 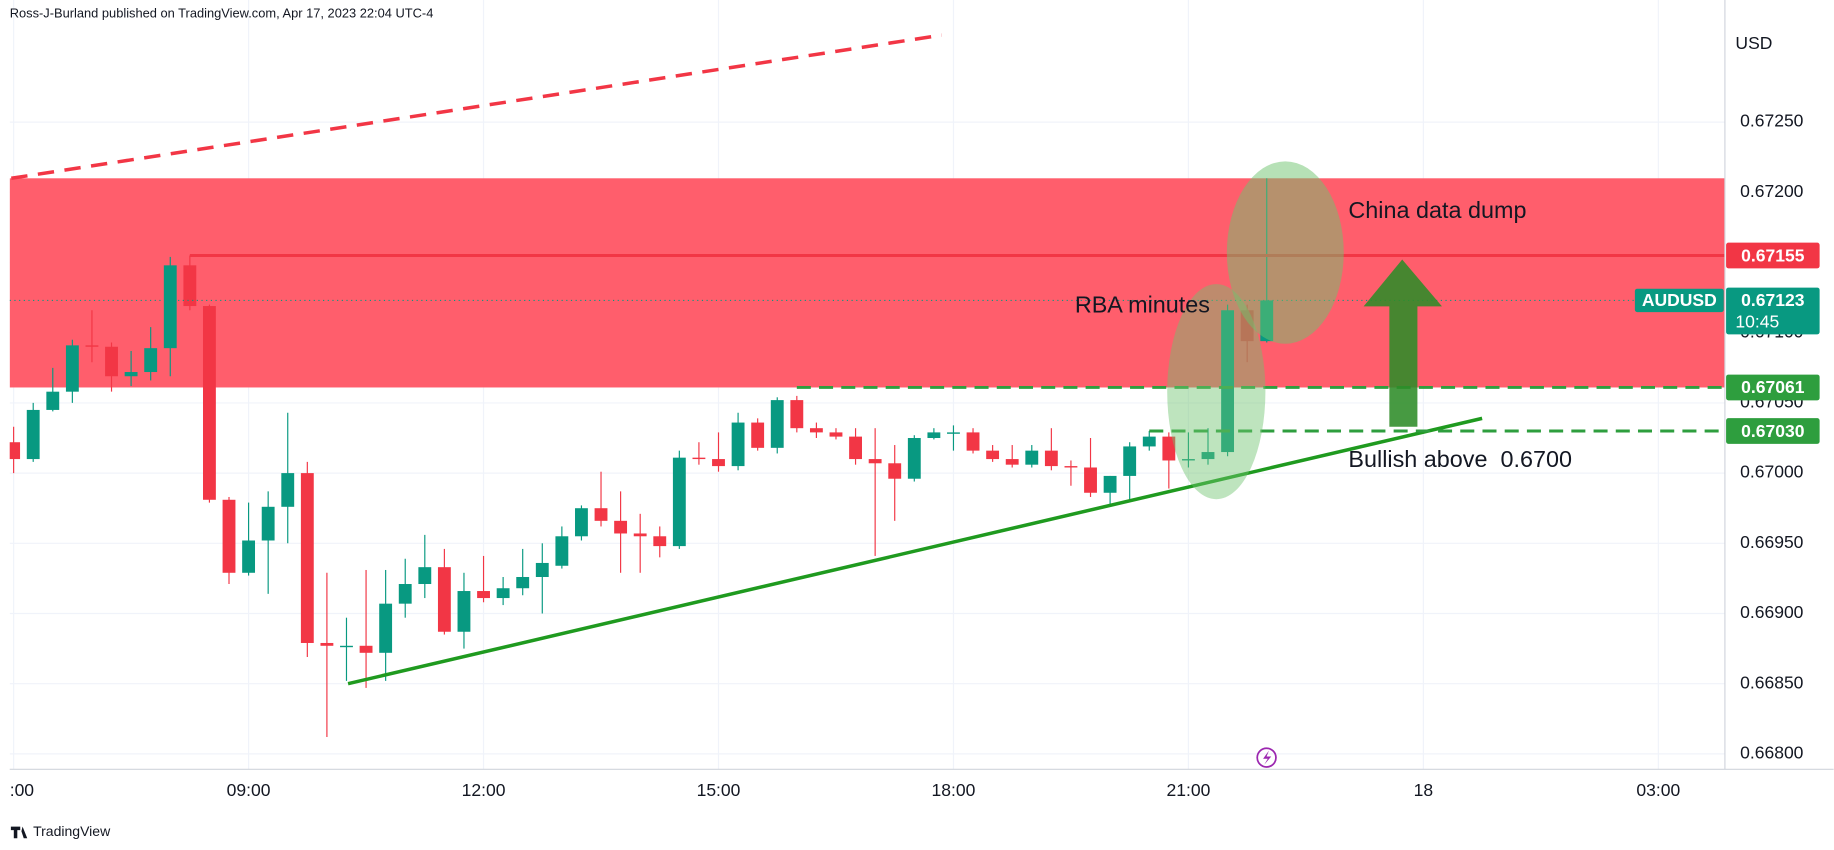 What do you see at coordinates (1772, 682) in the screenshot?
I see `y-tick-label: 0.66850` at bounding box center [1772, 682].